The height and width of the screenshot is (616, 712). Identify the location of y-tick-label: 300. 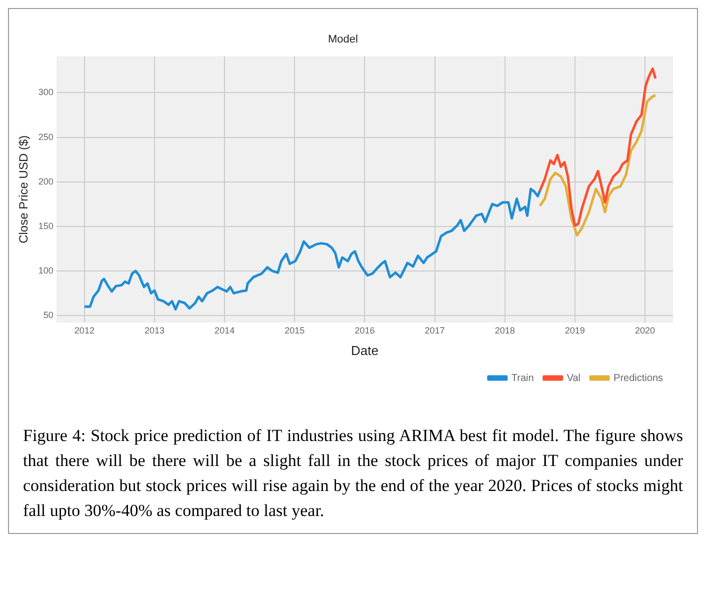
(46, 92).